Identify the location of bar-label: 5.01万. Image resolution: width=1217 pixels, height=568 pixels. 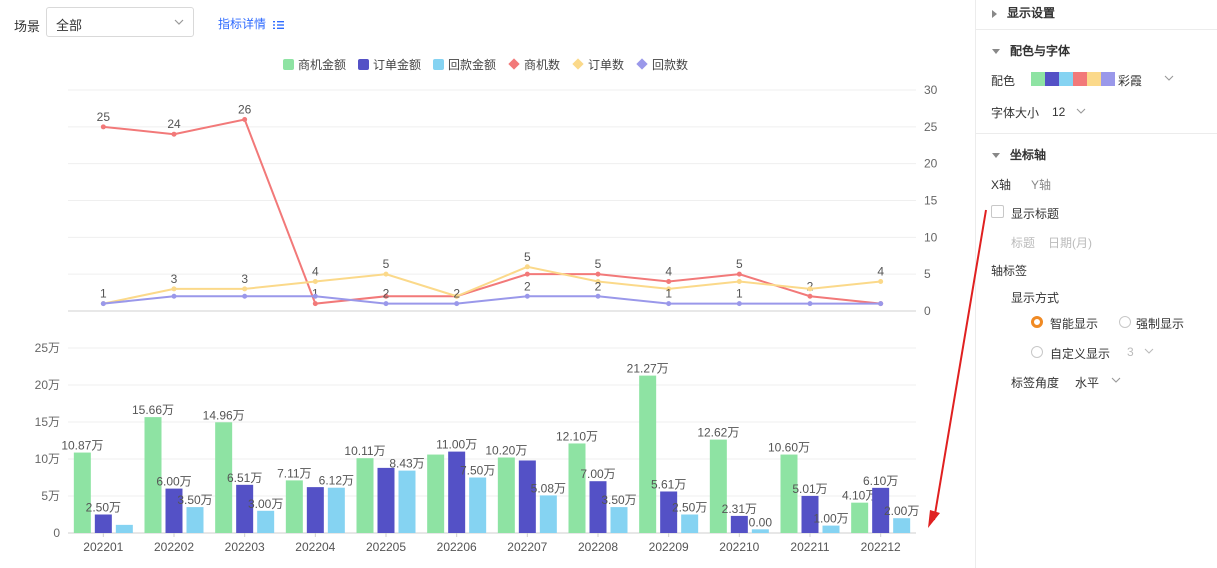
(809, 489).